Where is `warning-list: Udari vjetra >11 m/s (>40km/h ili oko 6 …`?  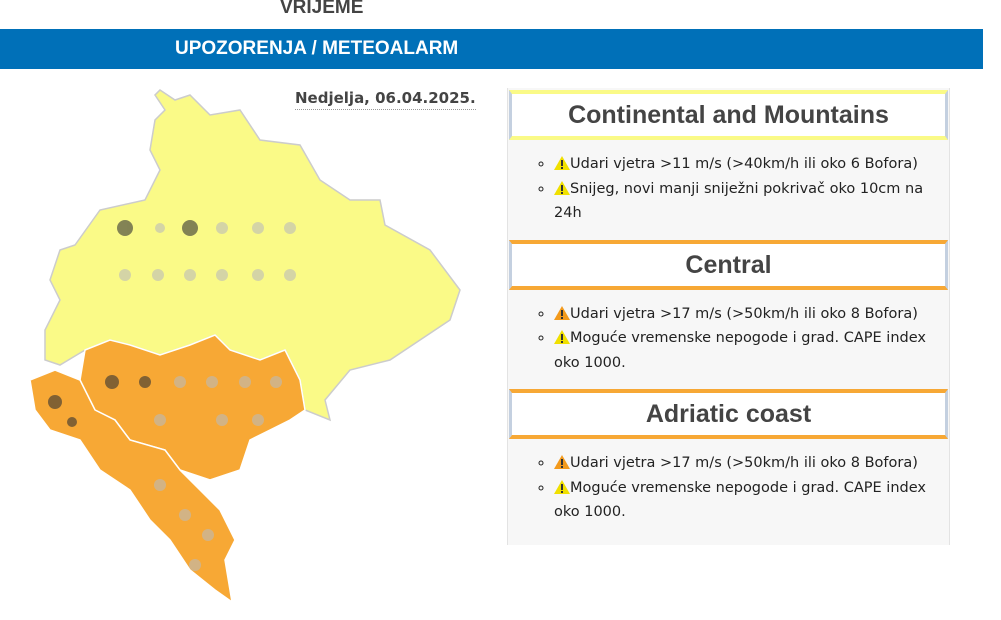
warning-list: Udari vjetra >11 m/s (>40km/h ili oko 6 … is located at coordinates (728, 189).